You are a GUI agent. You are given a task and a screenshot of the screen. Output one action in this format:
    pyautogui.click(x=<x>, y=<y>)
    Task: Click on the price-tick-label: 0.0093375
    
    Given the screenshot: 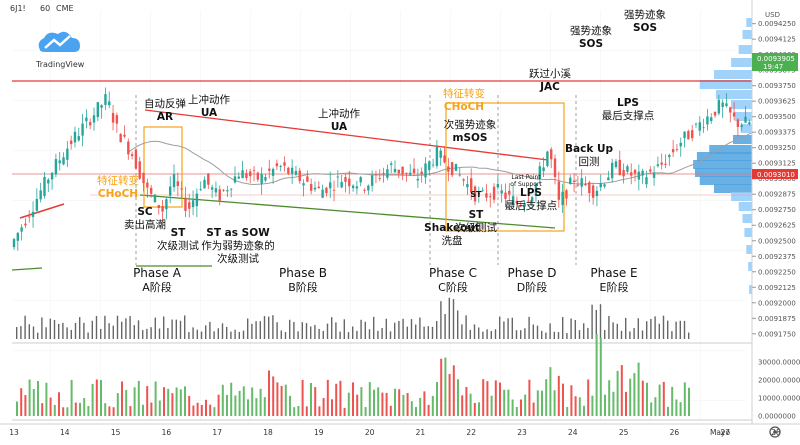 What is the action you would take?
    pyautogui.click(x=777, y=133)
    